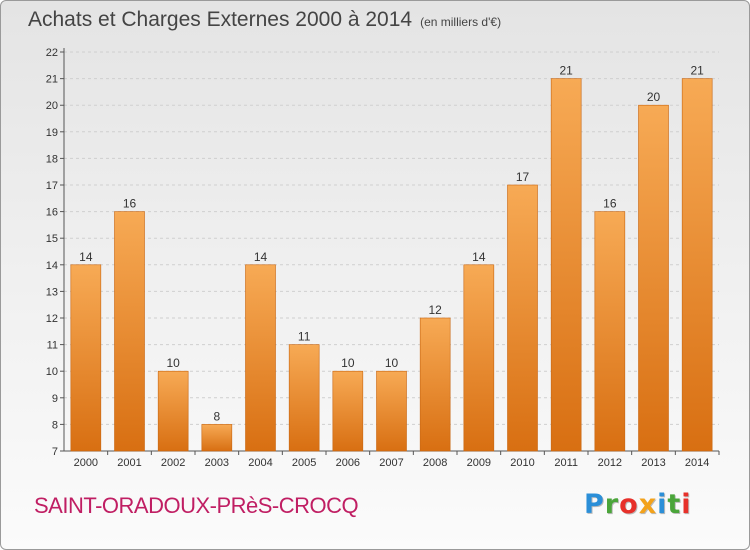 The image size is (750, 550). I want to click on data-label: 8, so click(216, 416).